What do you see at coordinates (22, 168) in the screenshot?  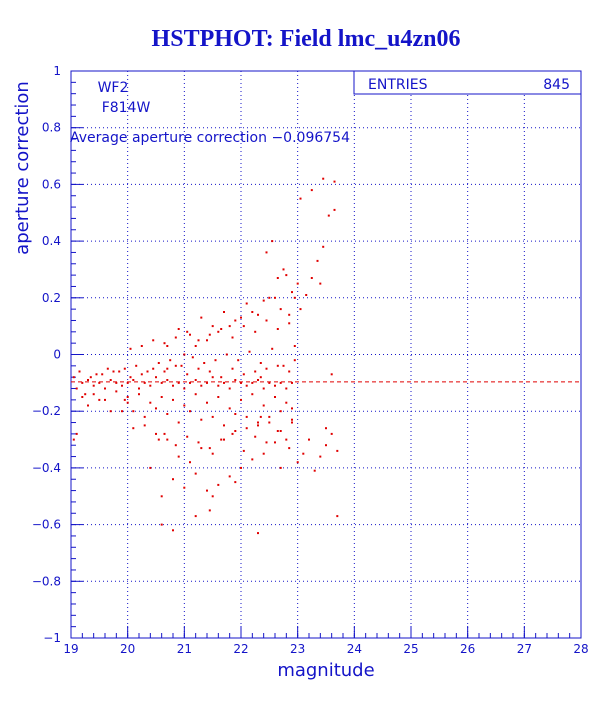 I see `y-axis-label: aperture correction` at bounding box center [22, 168].